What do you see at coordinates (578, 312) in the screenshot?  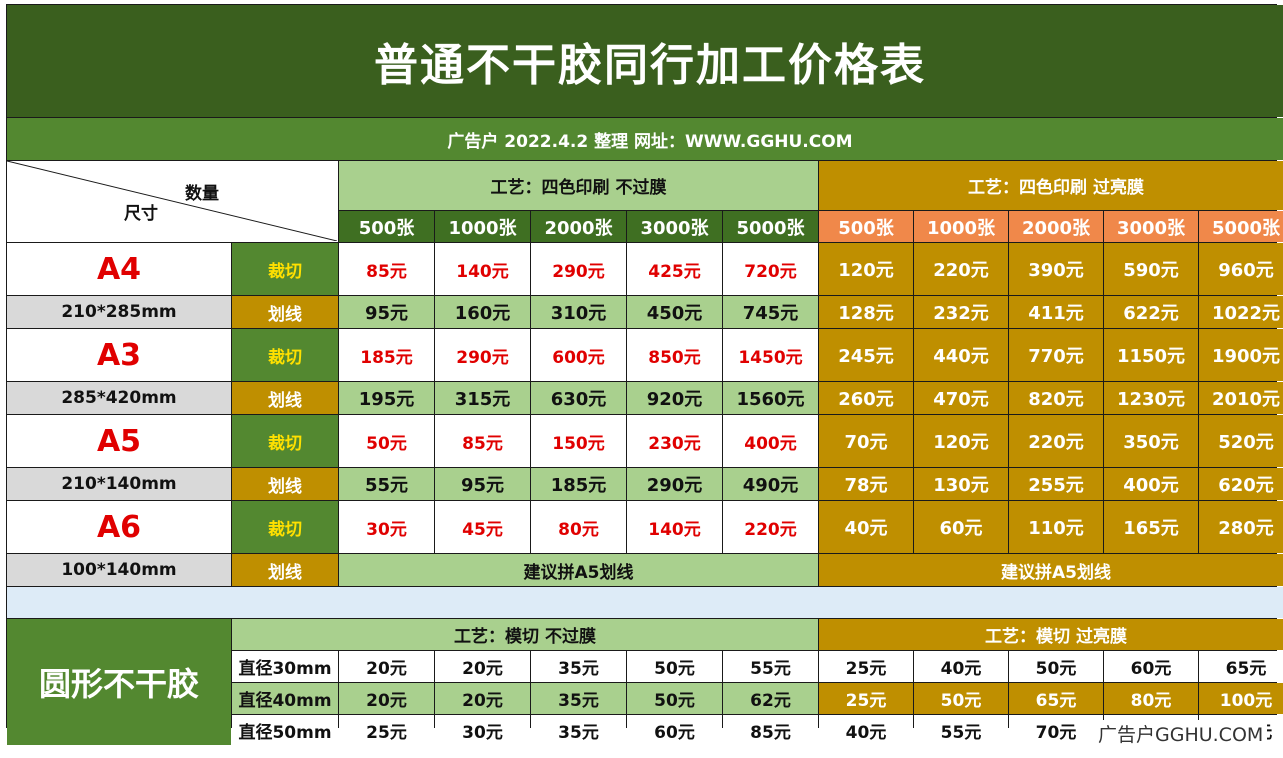 I see `price-cell: 310元` at bounding box center [578, 312].